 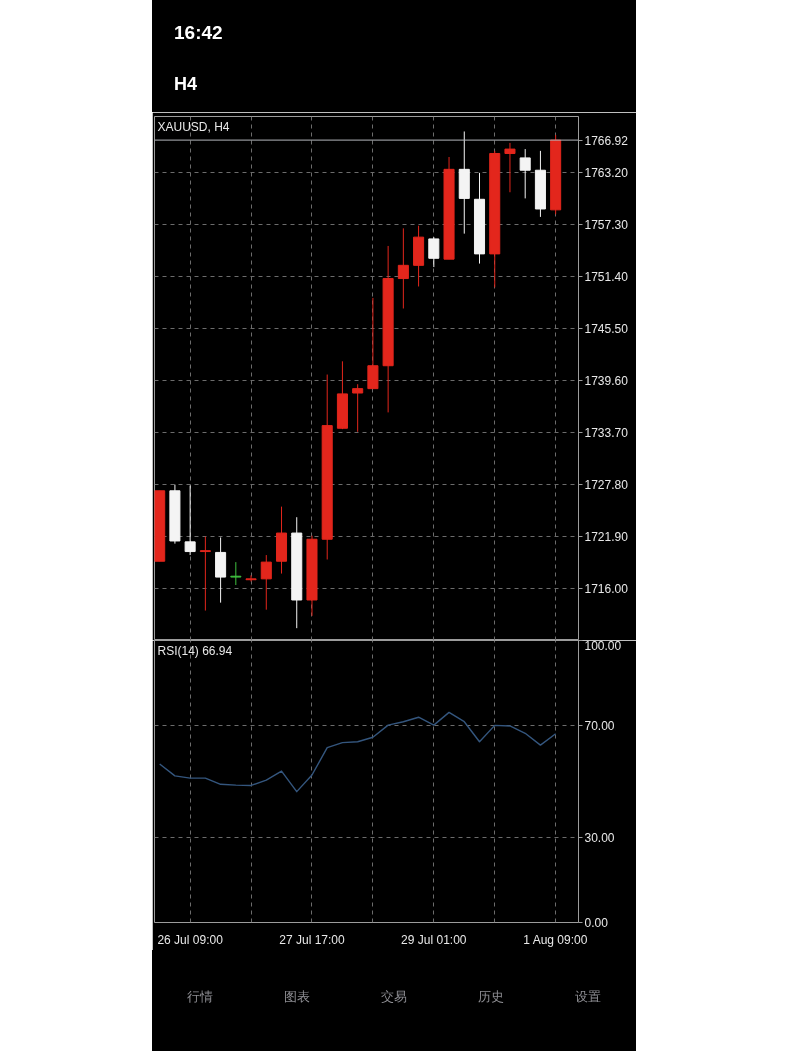 I want to click on text: 设置, so click(x=587, y=997).